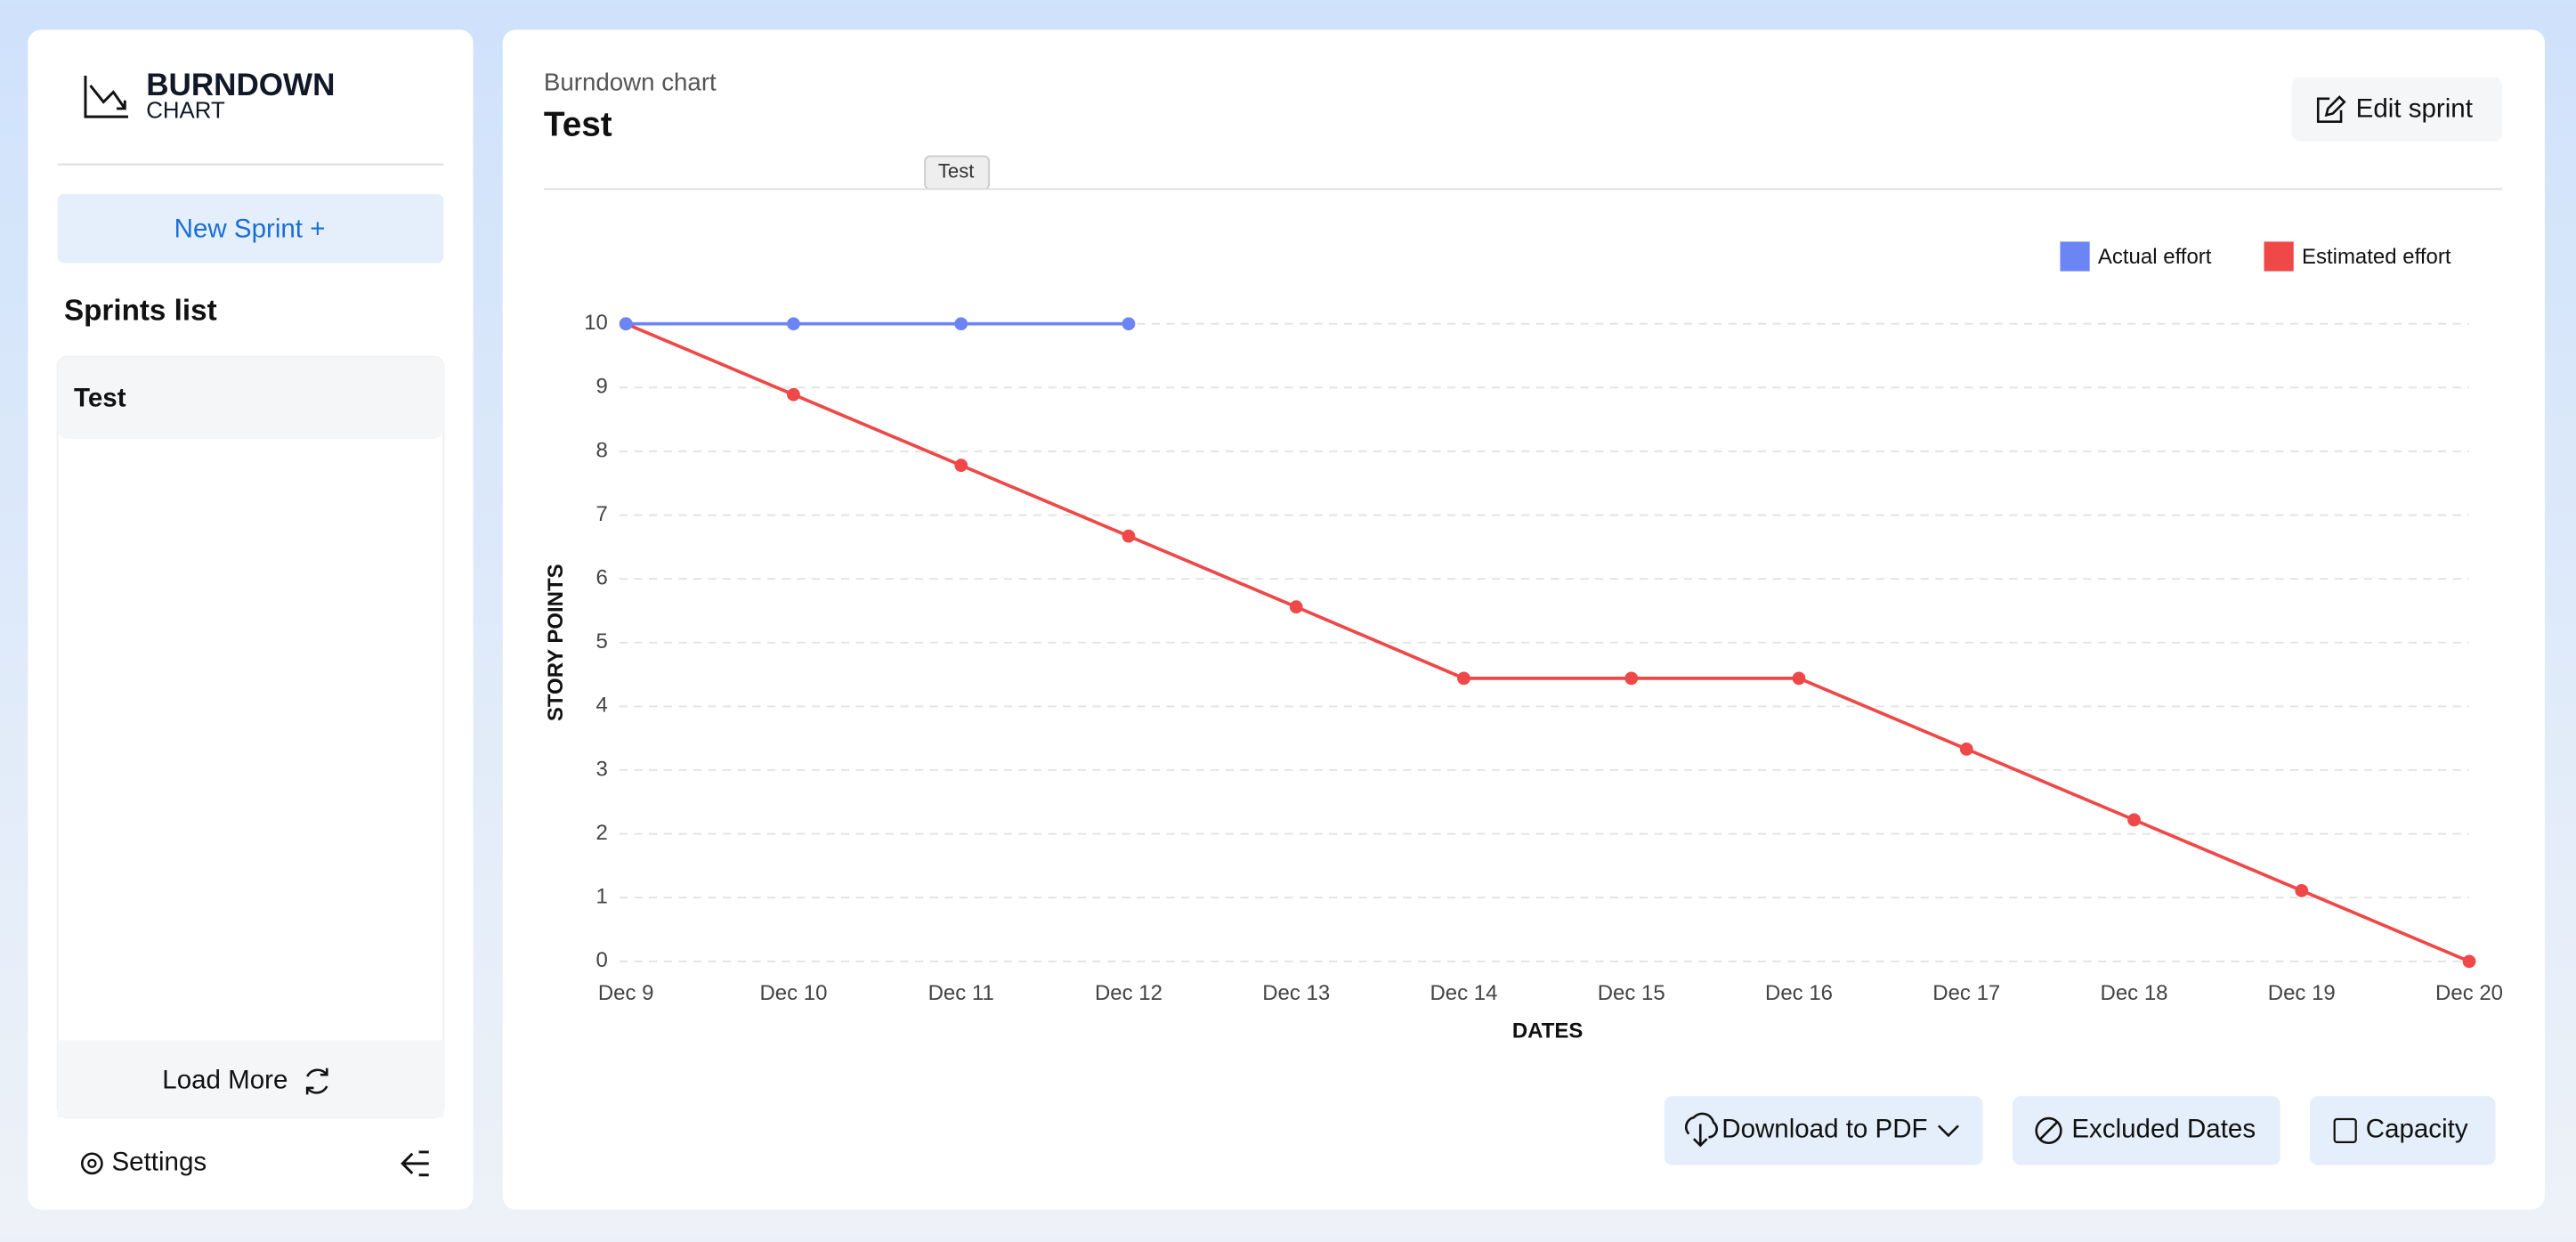  I want to click on sprints-list-title: Sprints list, so click(141, 312).